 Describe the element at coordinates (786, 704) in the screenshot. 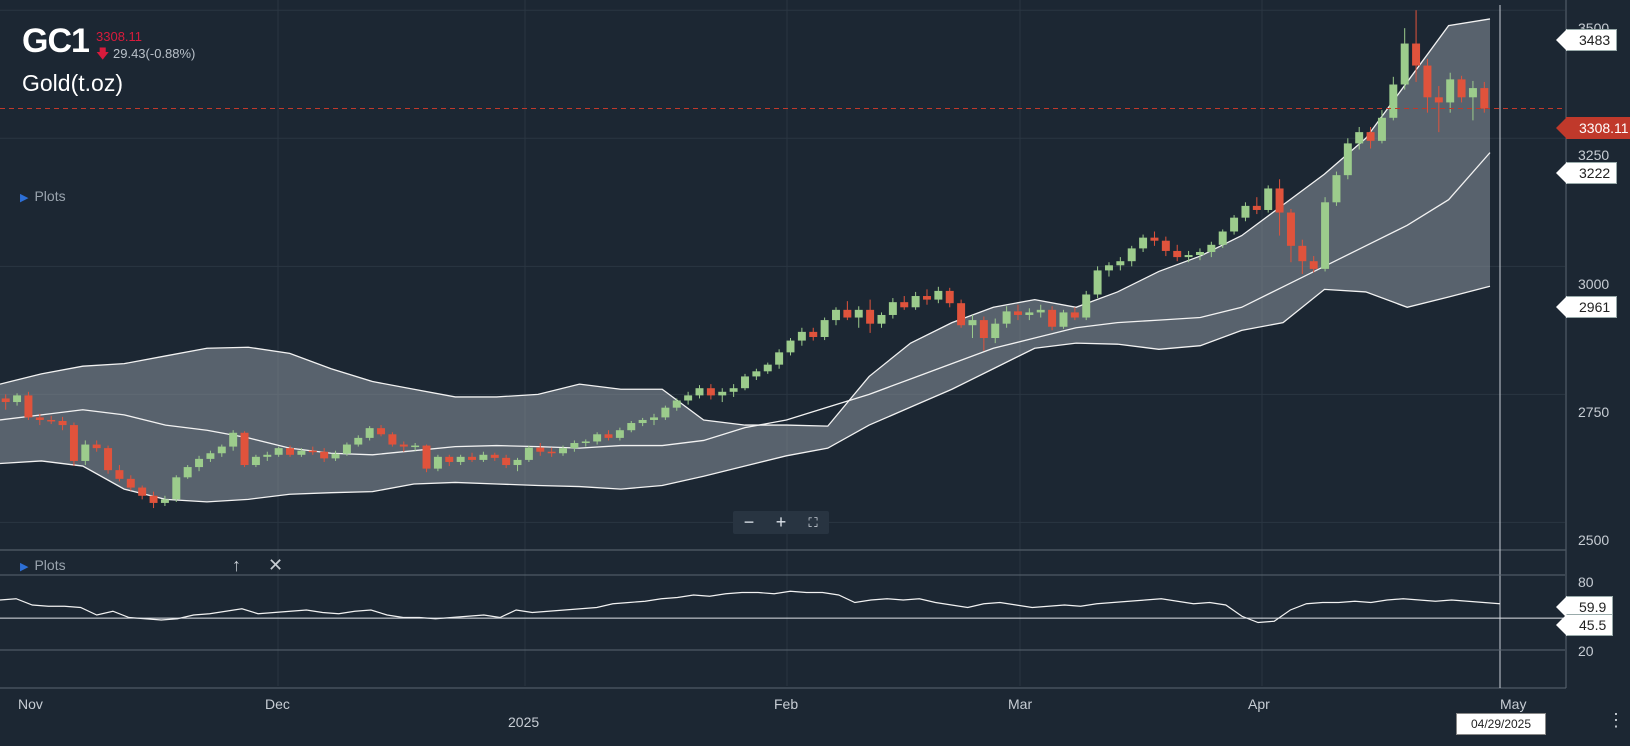

I see `x-axis-label: Feb` at that location.